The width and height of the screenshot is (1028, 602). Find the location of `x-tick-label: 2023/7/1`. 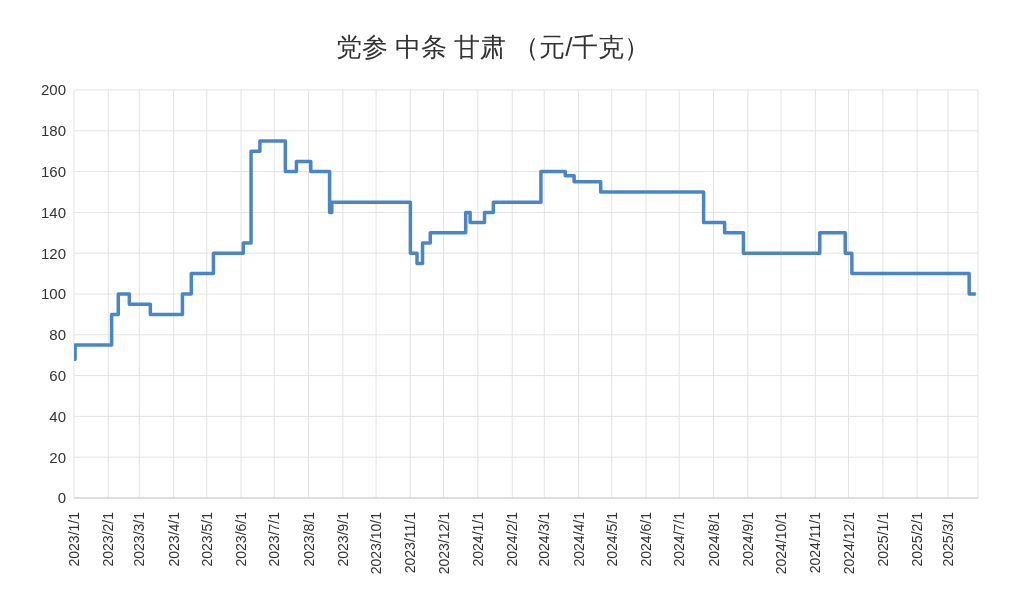

x-tick-label: 2023/7/1 is located at coordinates (274, 539).